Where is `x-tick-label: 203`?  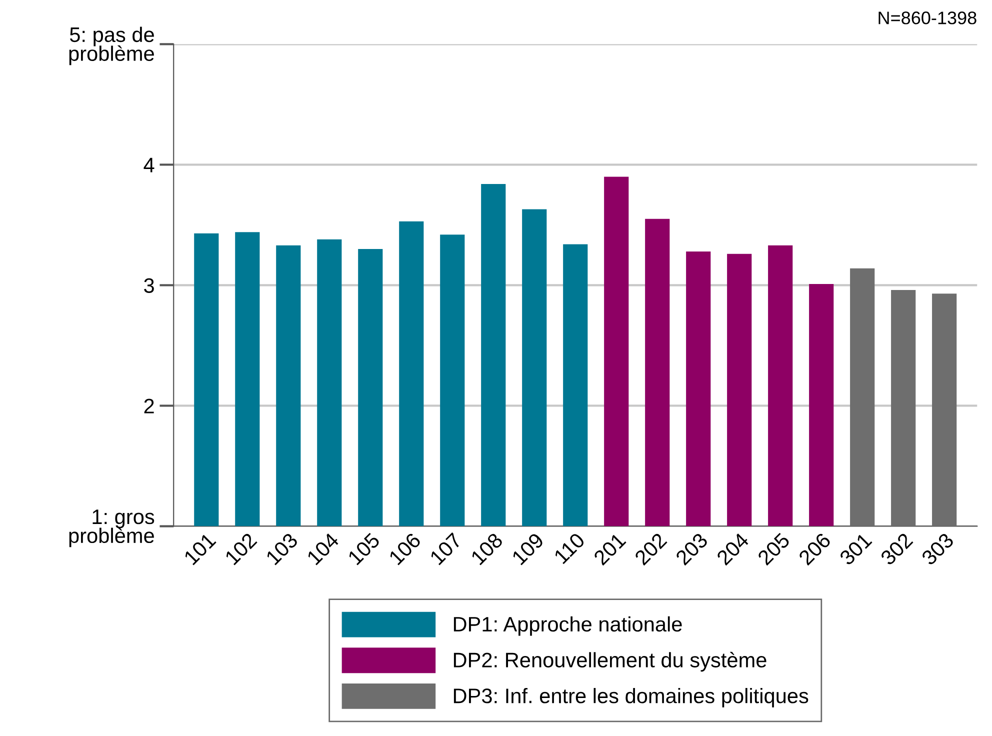 x-tick-label: 203 is located at coordinates (691, 549).